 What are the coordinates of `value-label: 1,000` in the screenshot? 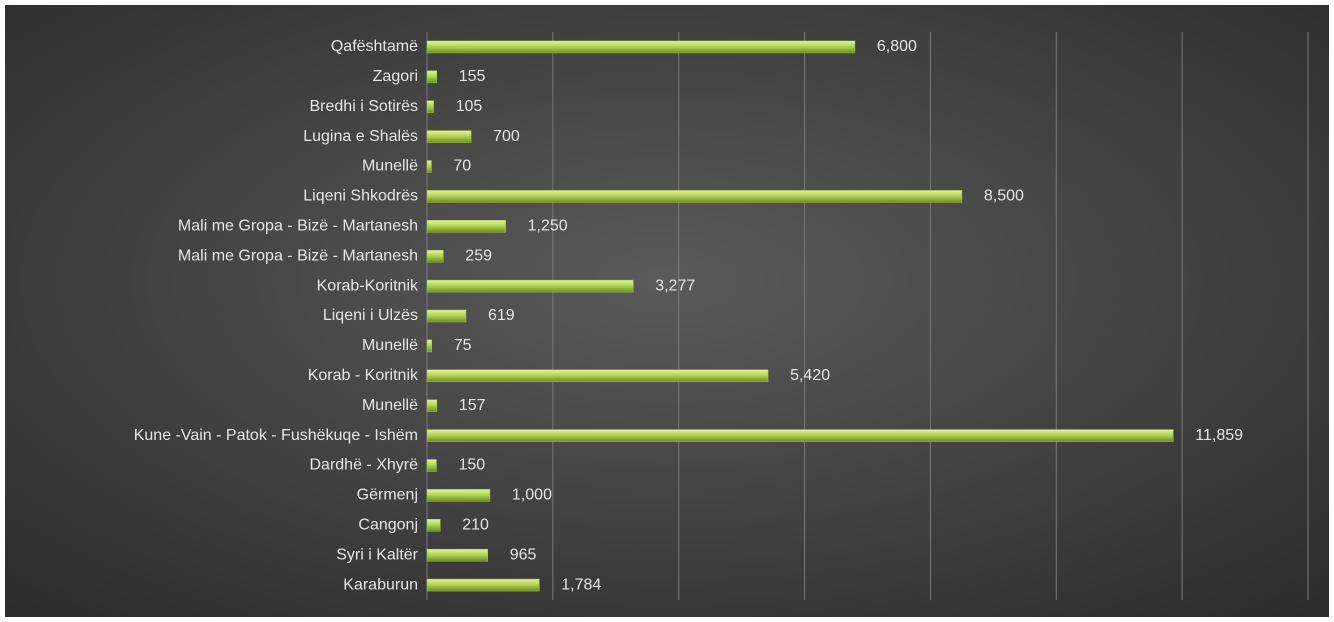 It's located at (532, 495).